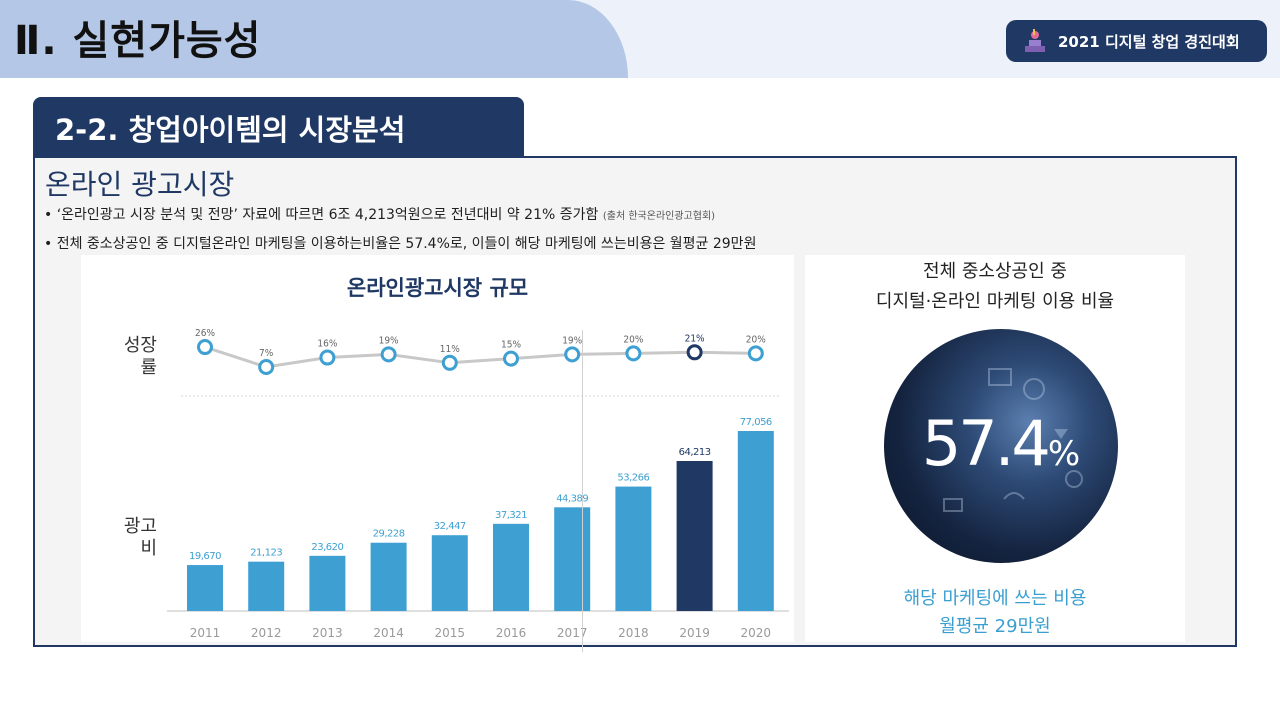  I want to click on bar-value-label: 19,670, so click(205, 556).